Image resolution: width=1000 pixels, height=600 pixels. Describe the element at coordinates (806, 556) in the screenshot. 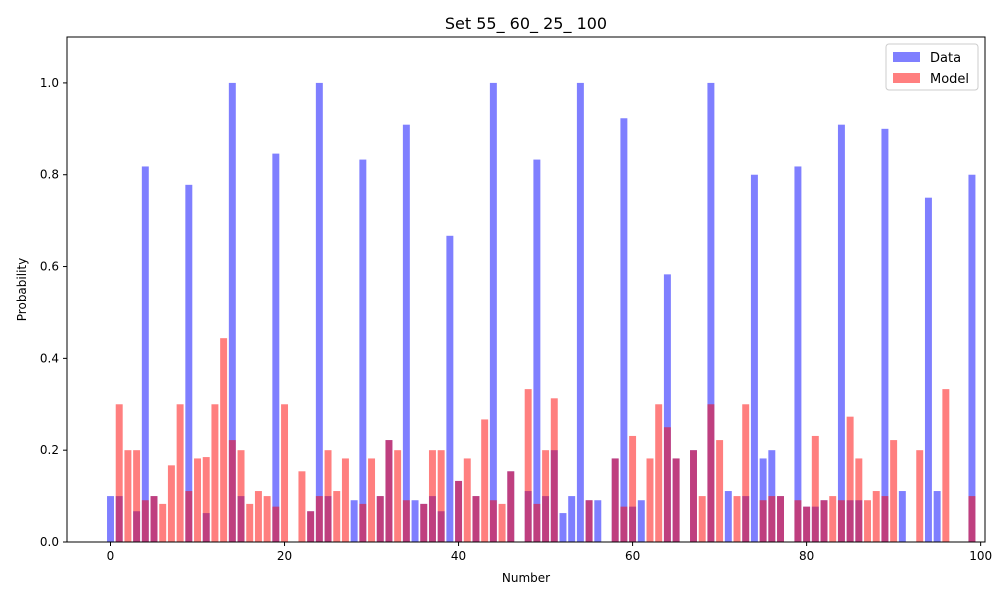

I see `x-tick-label: 80` at that location.